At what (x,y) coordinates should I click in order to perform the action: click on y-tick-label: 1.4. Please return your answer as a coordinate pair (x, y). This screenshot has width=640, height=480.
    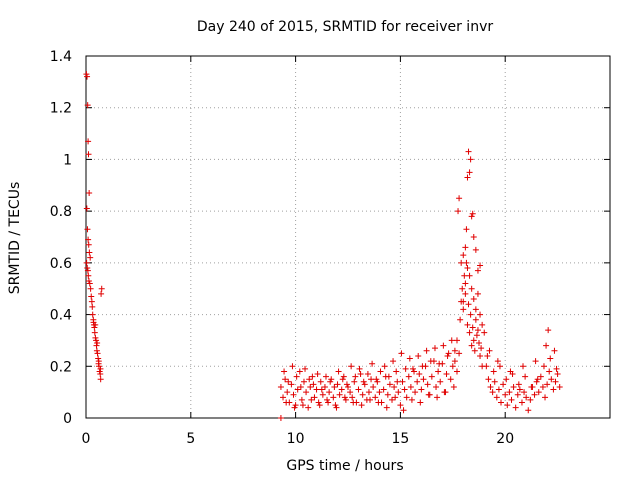
    Looking at the image, I should click on (61, 57).